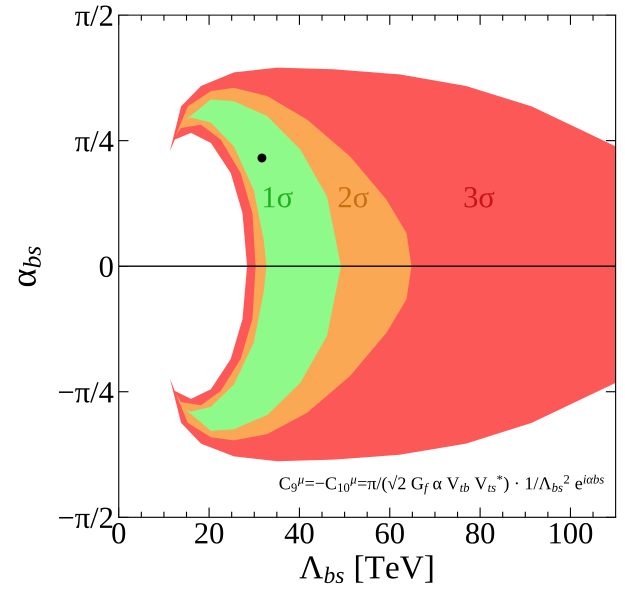 The image size is (625, 605). Describe the element at coordinates (86, 392) in the screenshot. I see `y-tick-label: −π/4` at that location.